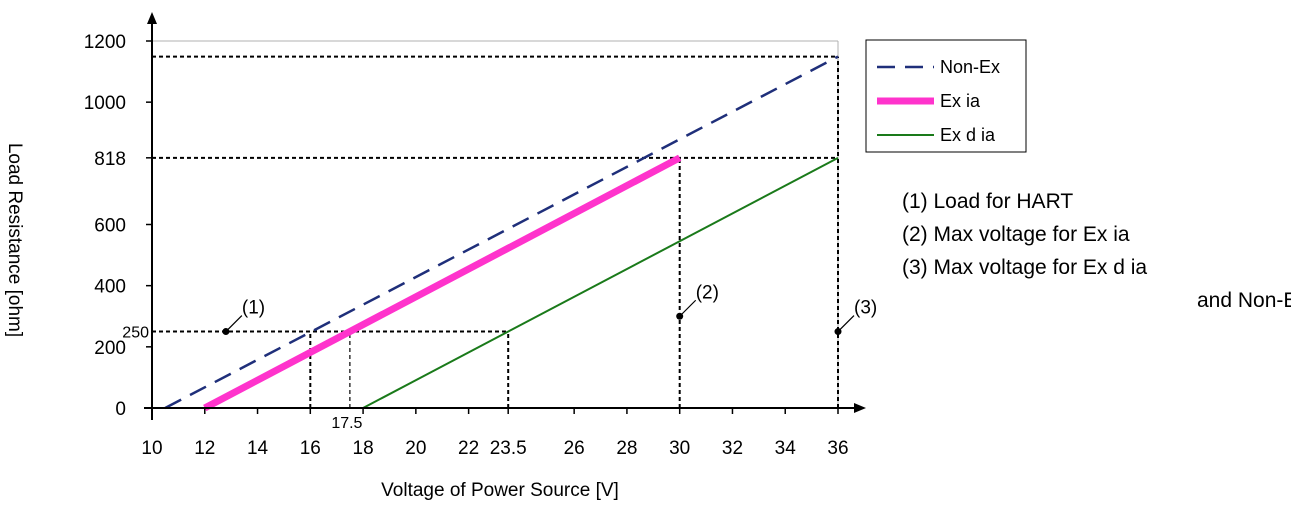 The height and width of the screenshot is (507, 1291). What do you see at coordinates (987, 201) in the screenshot?
I see `note-1: (1) Load for HART` at bounding box center [987, 201].